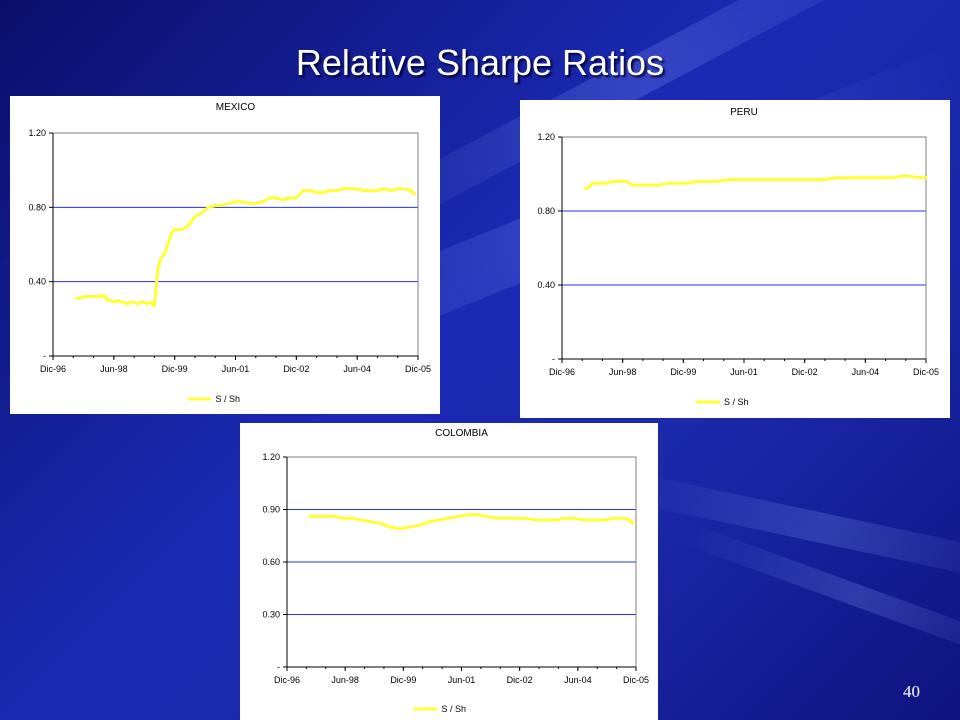  I want to click on peru-x-tick-label: Dic-02, so click(805, 372).